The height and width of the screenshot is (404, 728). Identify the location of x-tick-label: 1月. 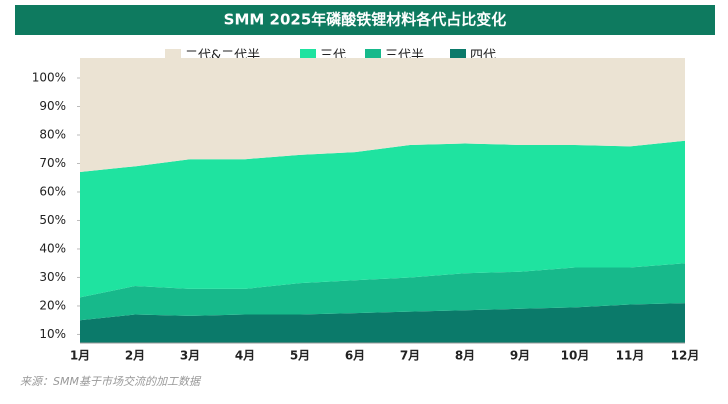
(80, 356).